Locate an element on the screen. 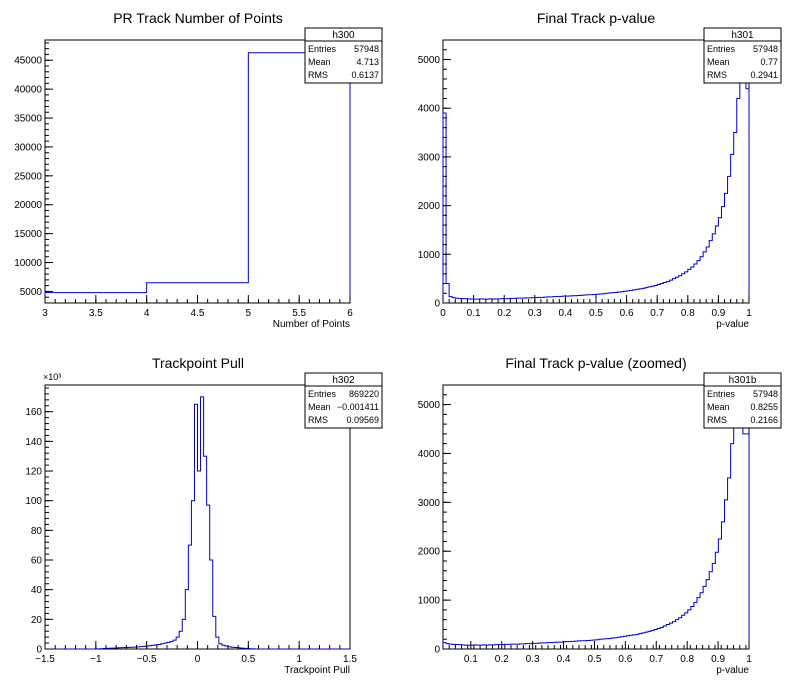 The height and width of the screenshot is (690, 796). stats-value-mean: −0.001411 is located at coordinates (358, 407).